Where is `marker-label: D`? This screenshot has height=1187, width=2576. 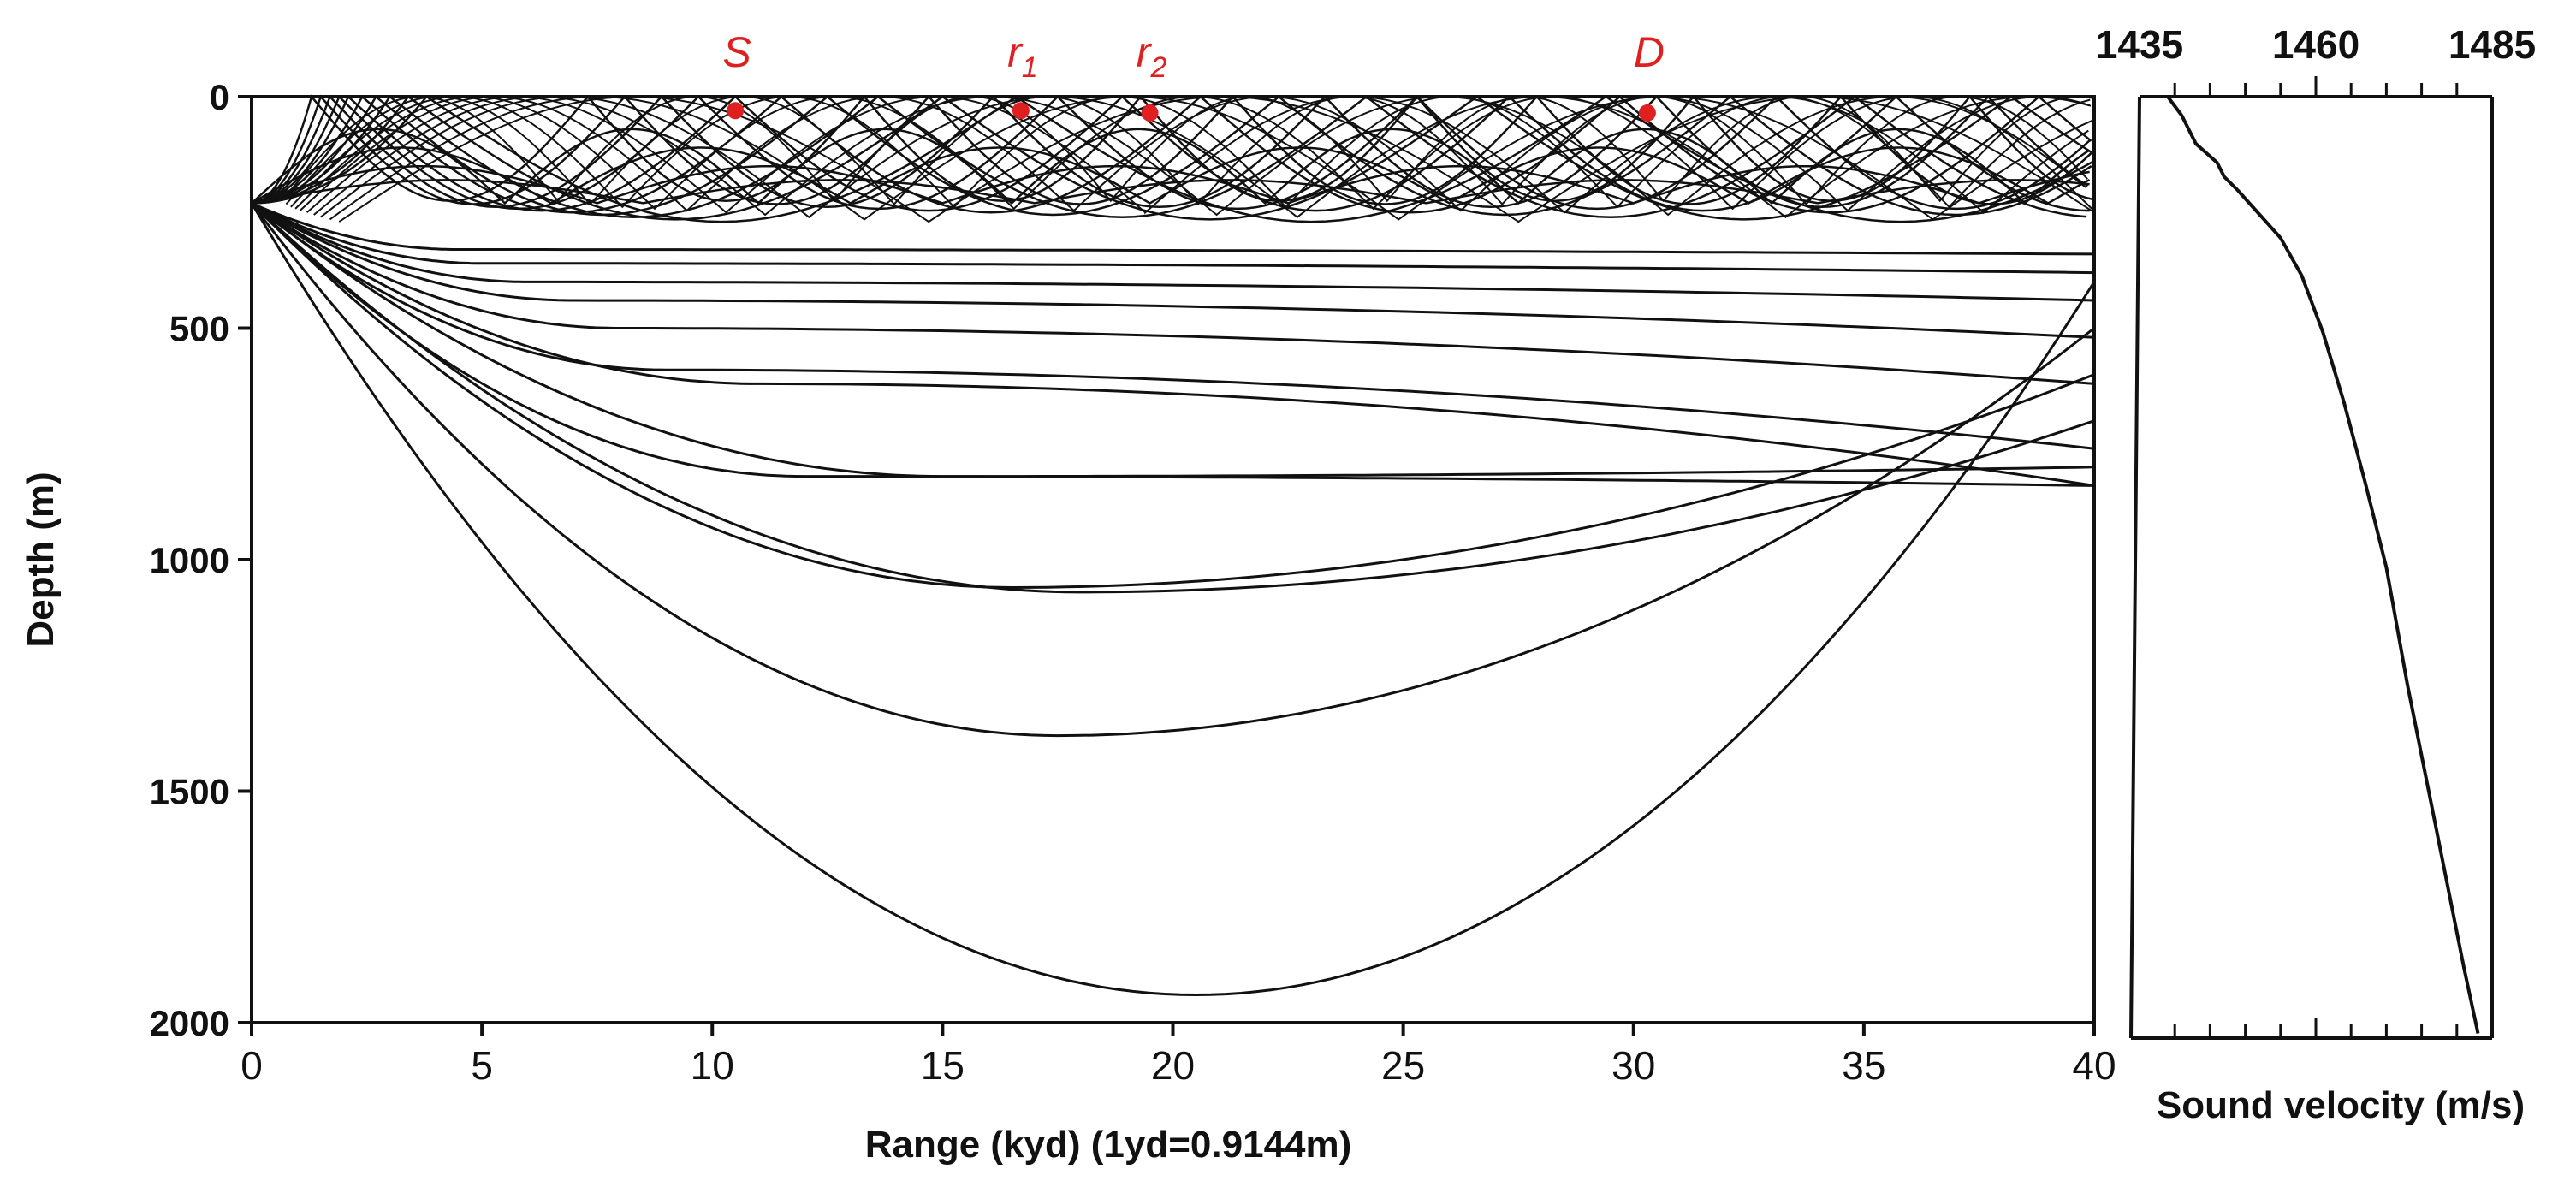 marker-label: D is located at coordinates (1649, 52).